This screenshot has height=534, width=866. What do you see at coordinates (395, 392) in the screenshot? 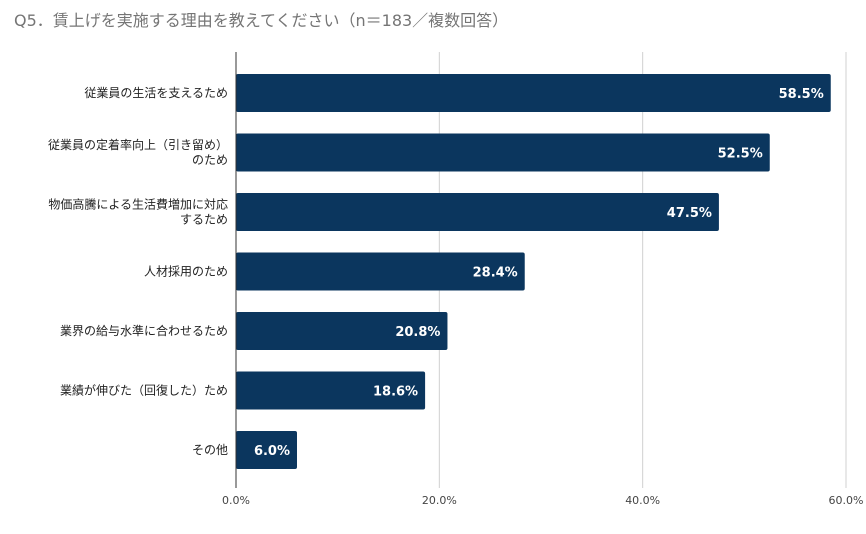
I see `data-label: 18.6%` at bounding box center [395, 392].